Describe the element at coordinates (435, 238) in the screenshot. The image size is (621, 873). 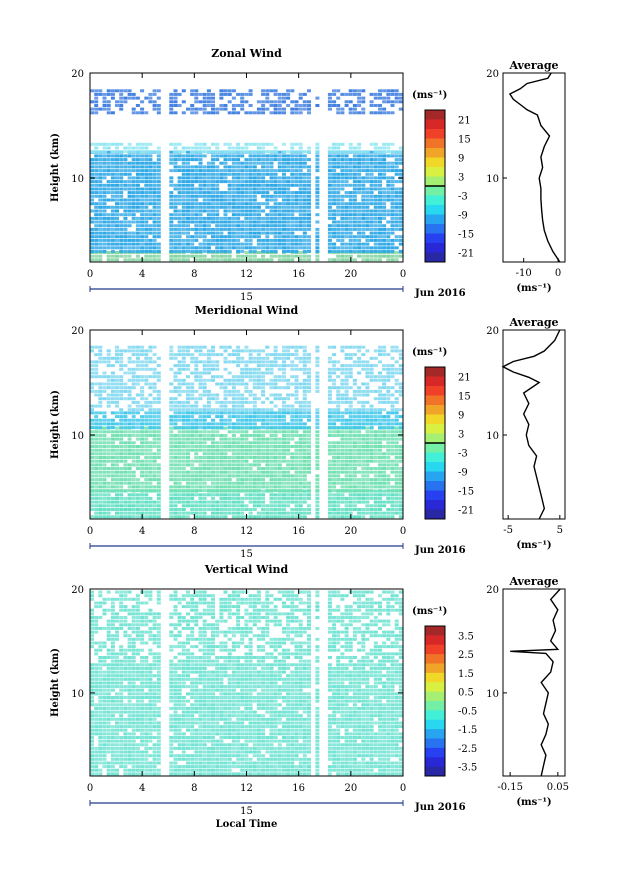
I see `colorbar-cell` at that location.